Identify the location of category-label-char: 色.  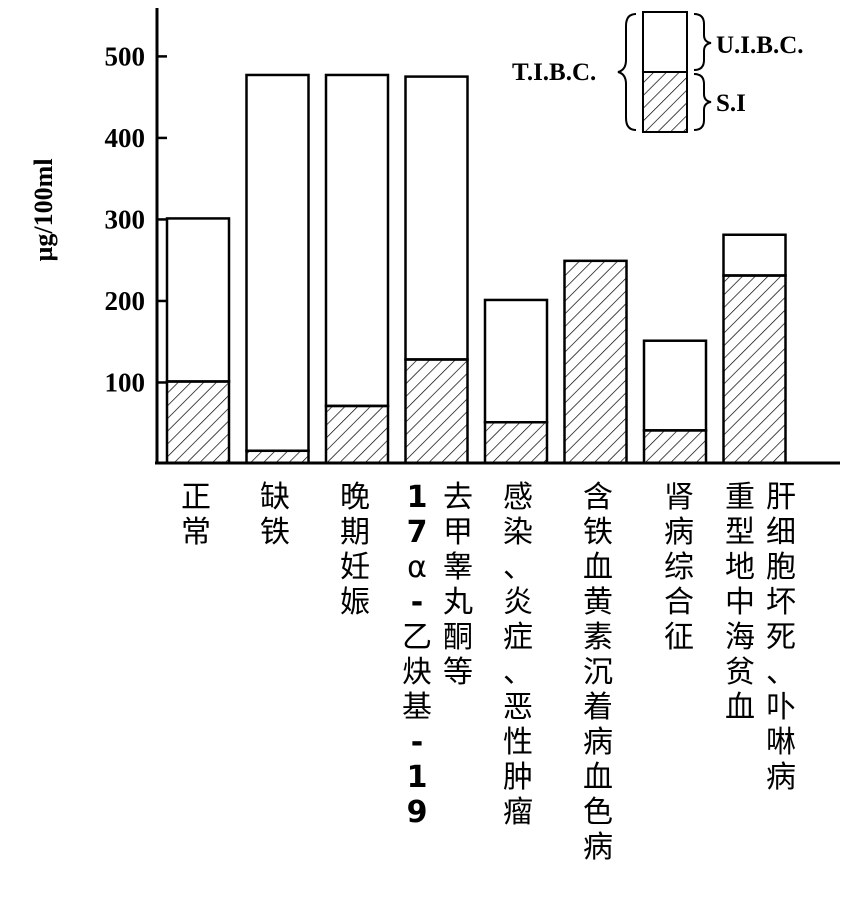
(598, 812).